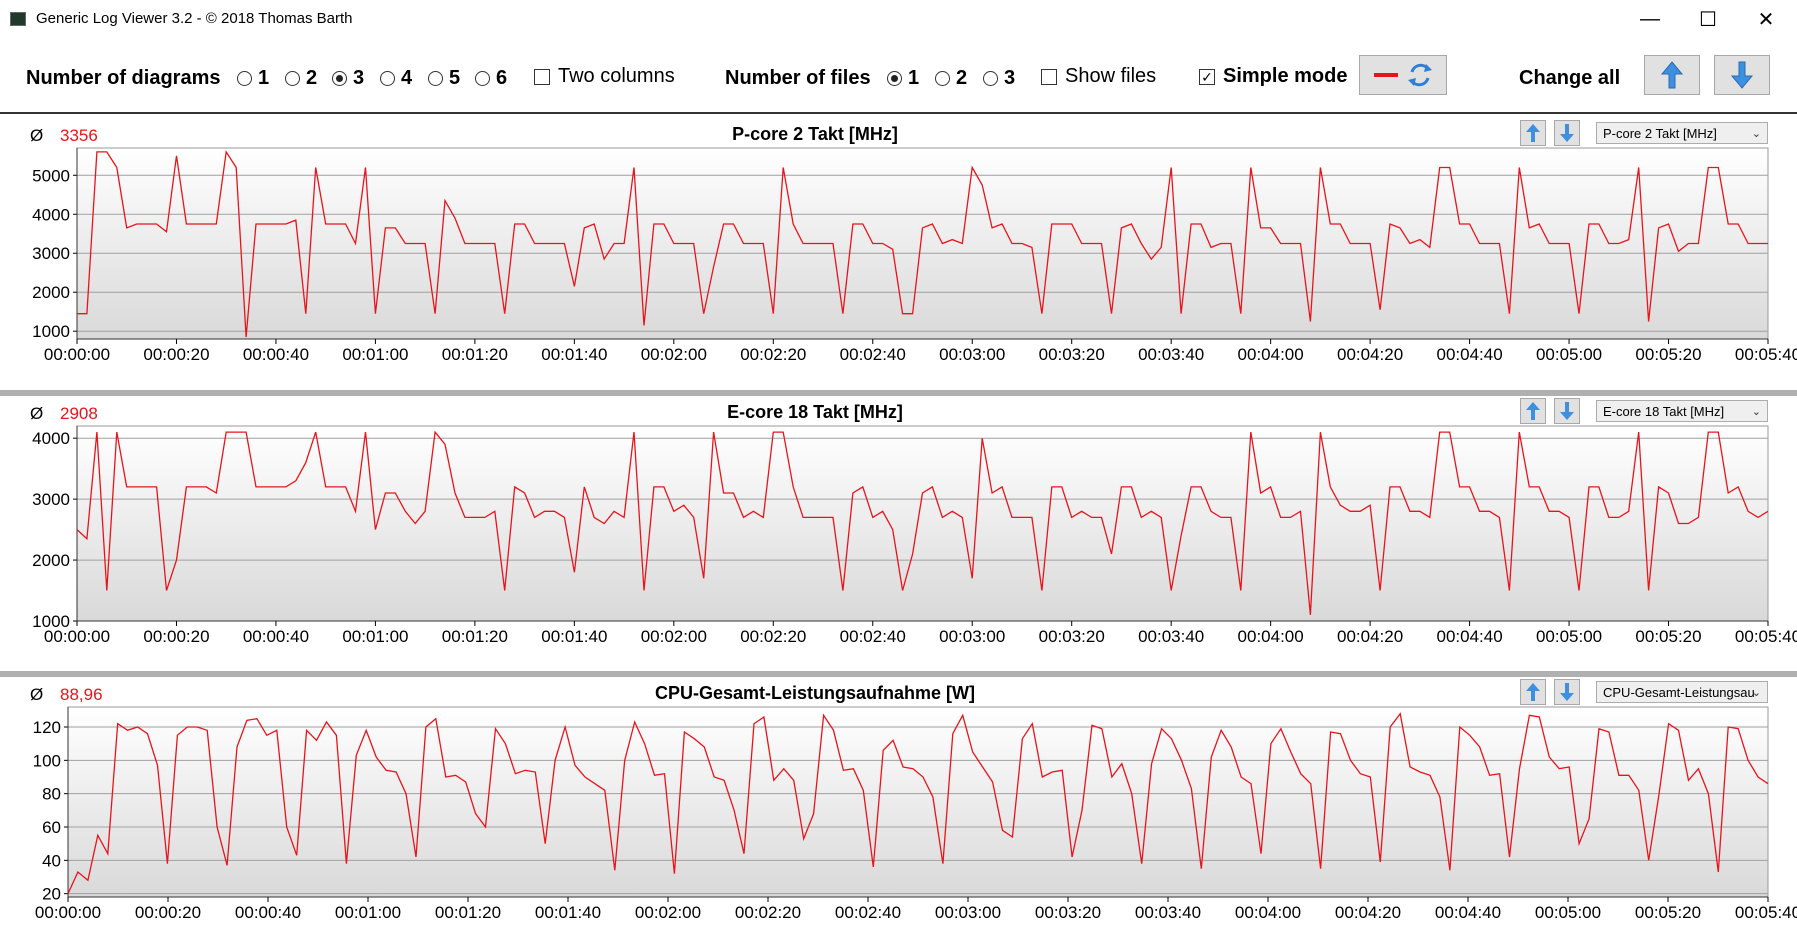 The width and height of the screenshot is (1797, 952). Describe the element at coordinates (396, 78) in the screenshot. I see `diagrams-radio-4: 4` at that location.